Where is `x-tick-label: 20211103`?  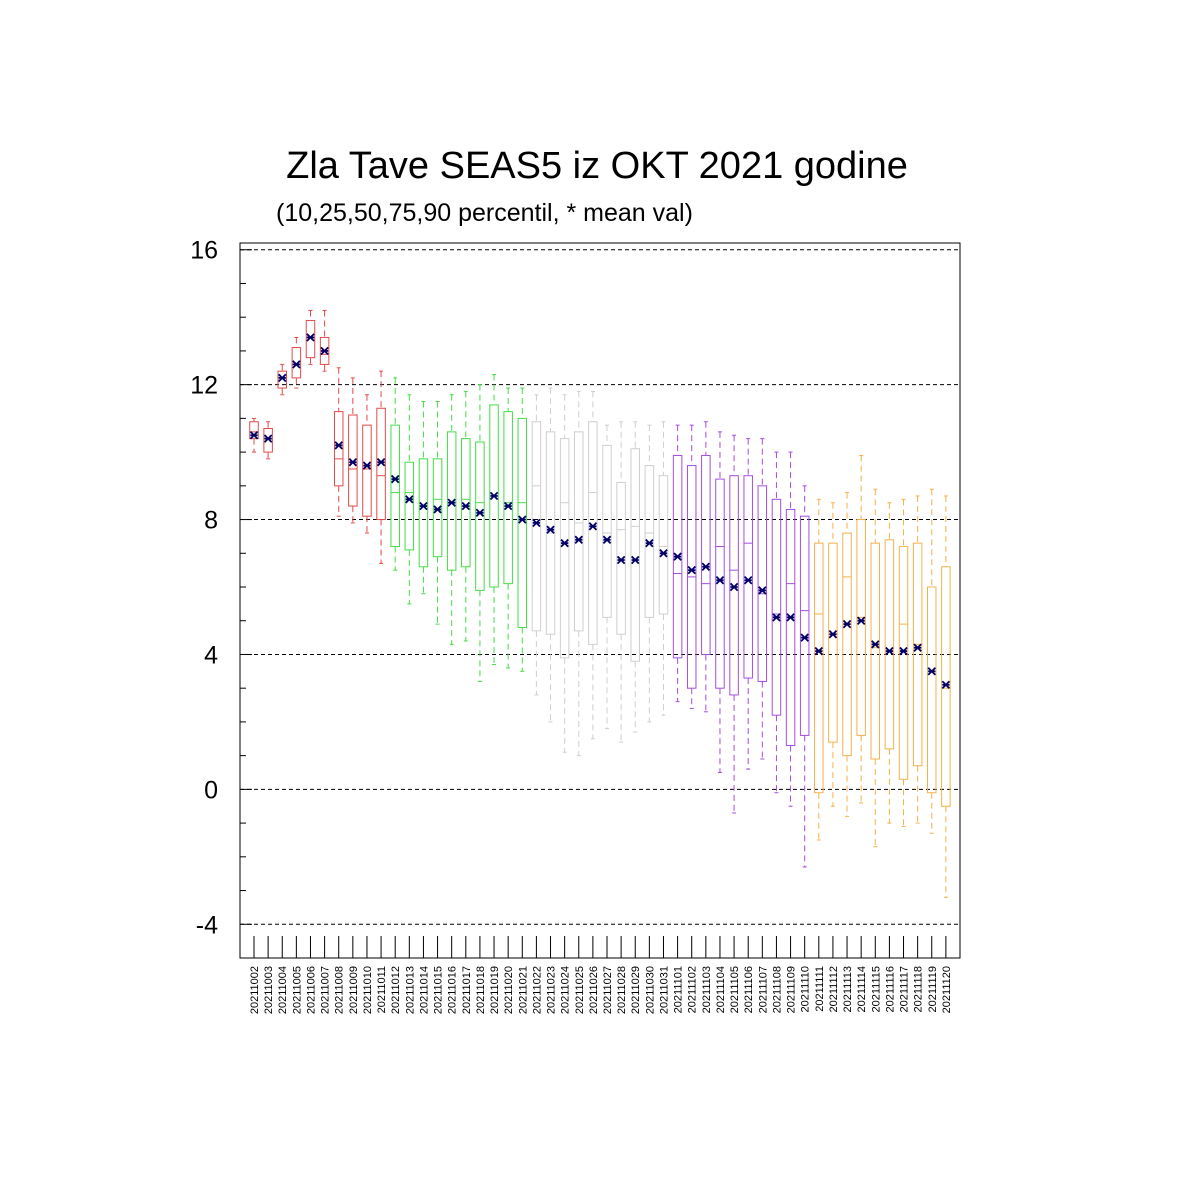 x-tick-label: 20211103 is located at coordinates (707, 989).